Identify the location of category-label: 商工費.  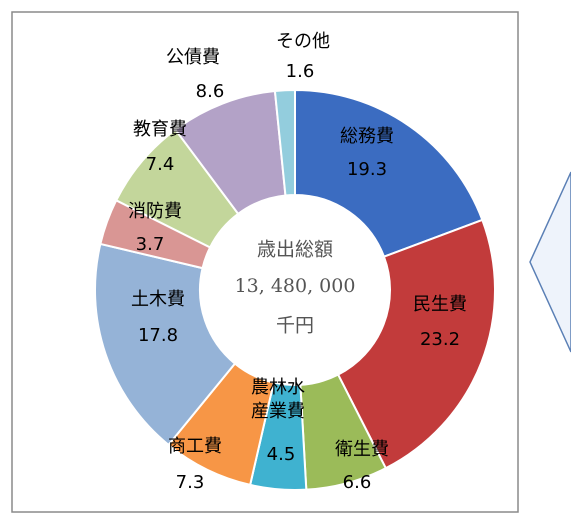
(195, 446).